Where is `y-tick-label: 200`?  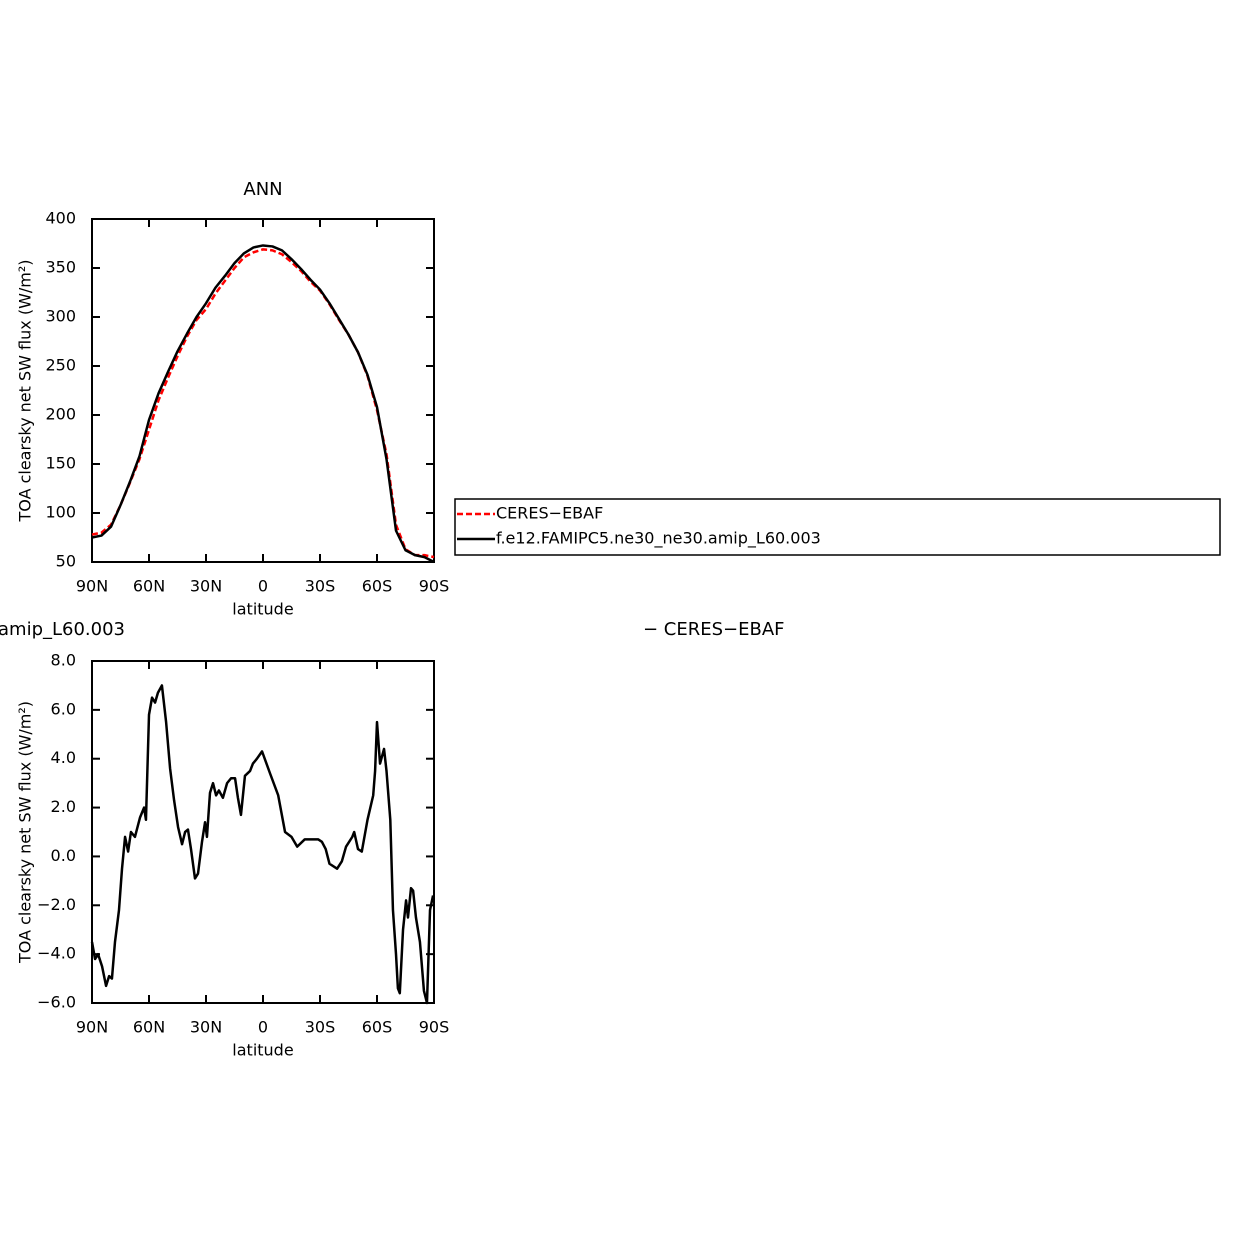 y-tick-label: 200 is located at coordinates (60, 414).